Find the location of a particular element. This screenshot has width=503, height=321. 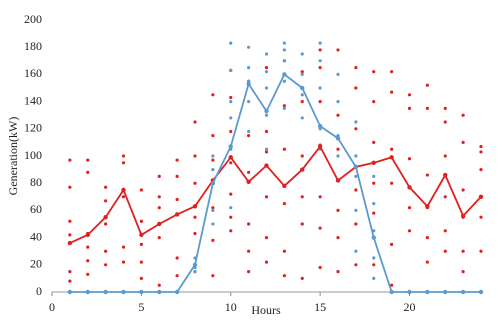

y-tick-label: 60 is located at coordinates (36, 209).